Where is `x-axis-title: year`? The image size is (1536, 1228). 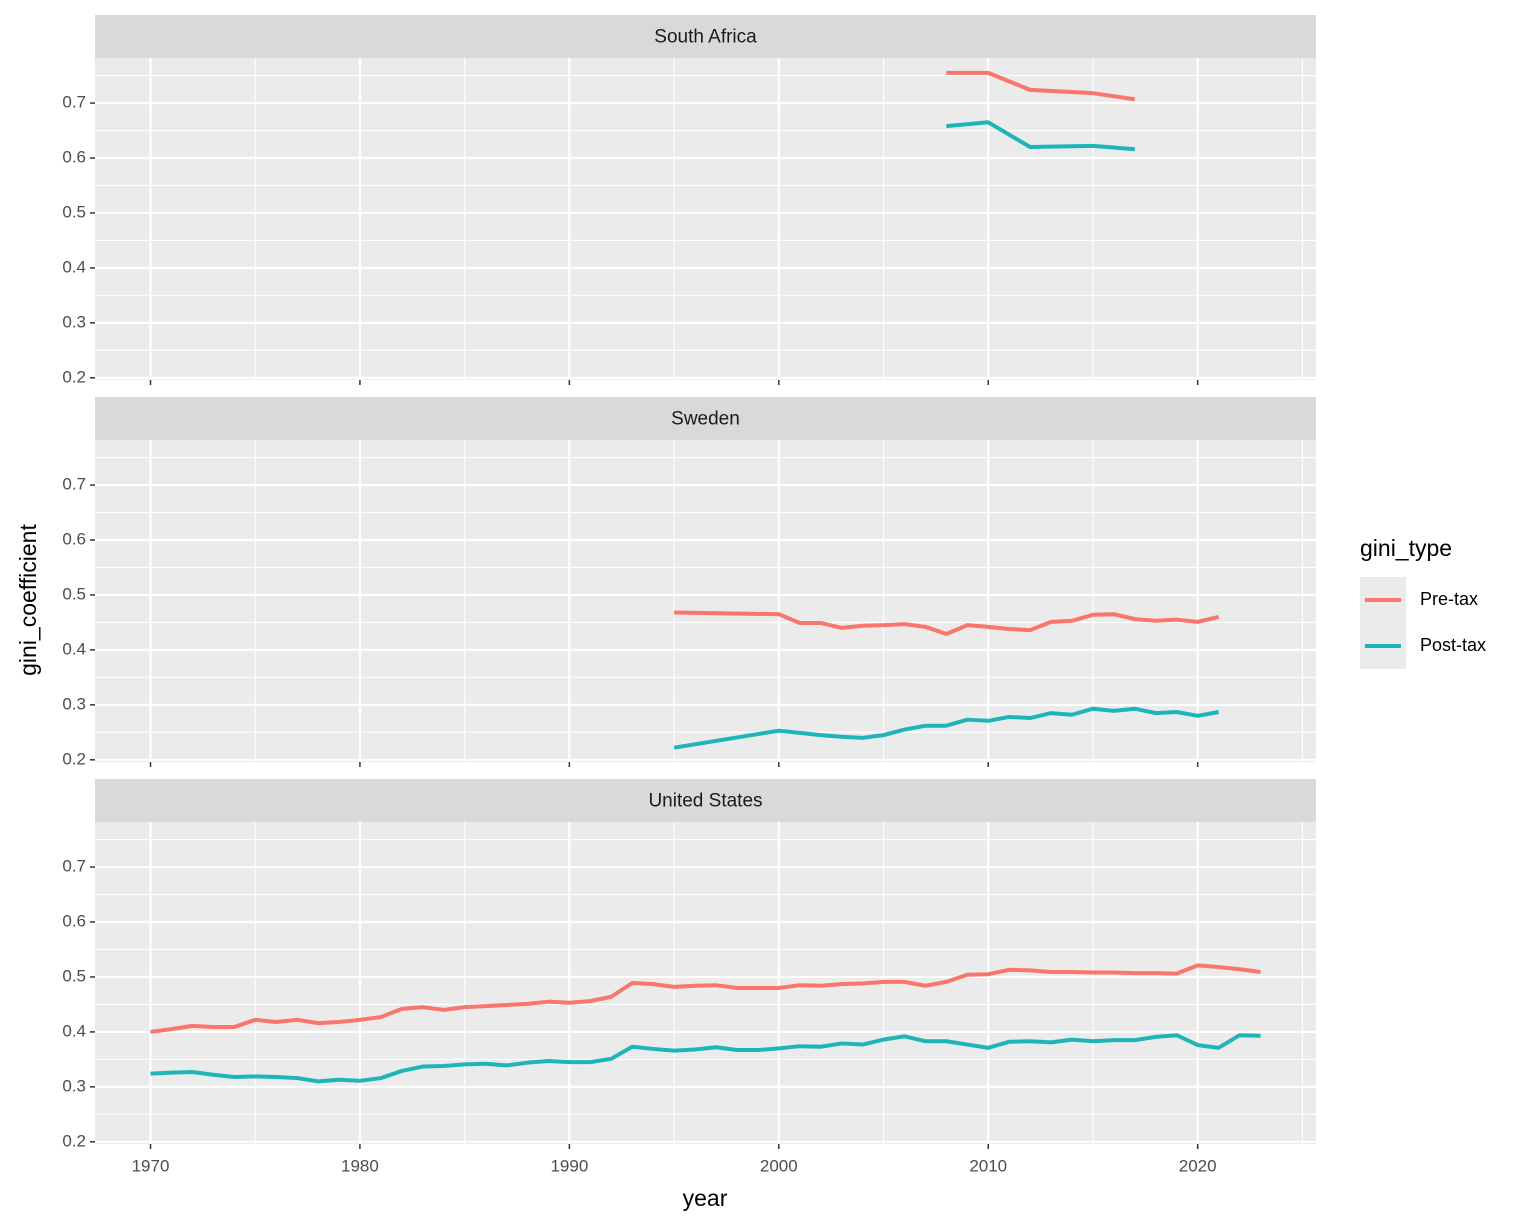
x-axis-title: year is located at coordinates (705, 1198).